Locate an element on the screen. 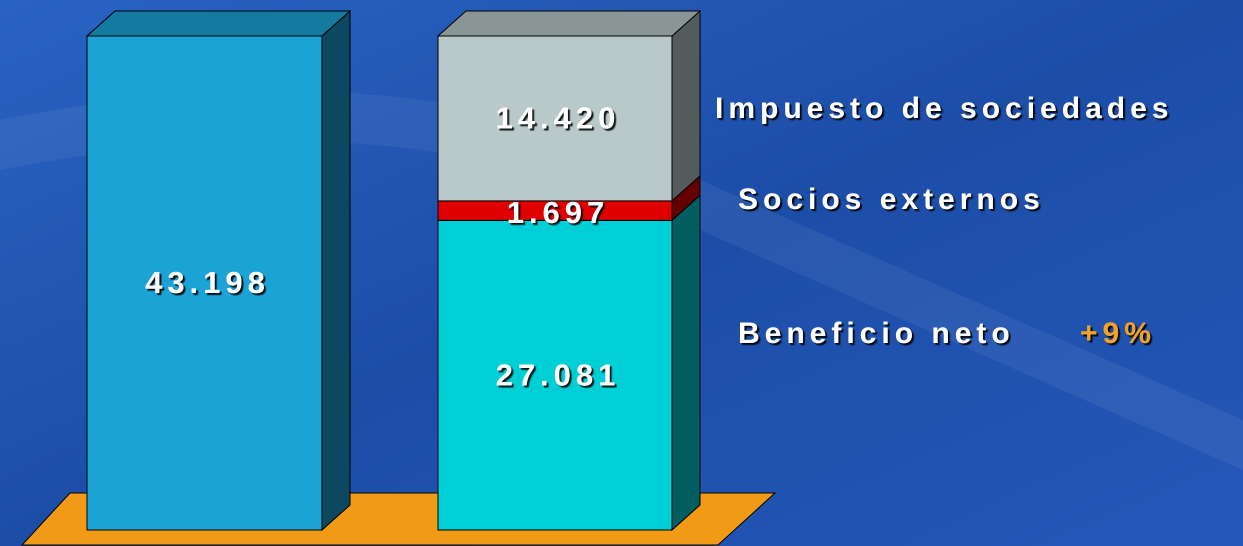 This screenshot has width=1243, height=546. value-label: 43.198 is located at coordinates (207, 282).